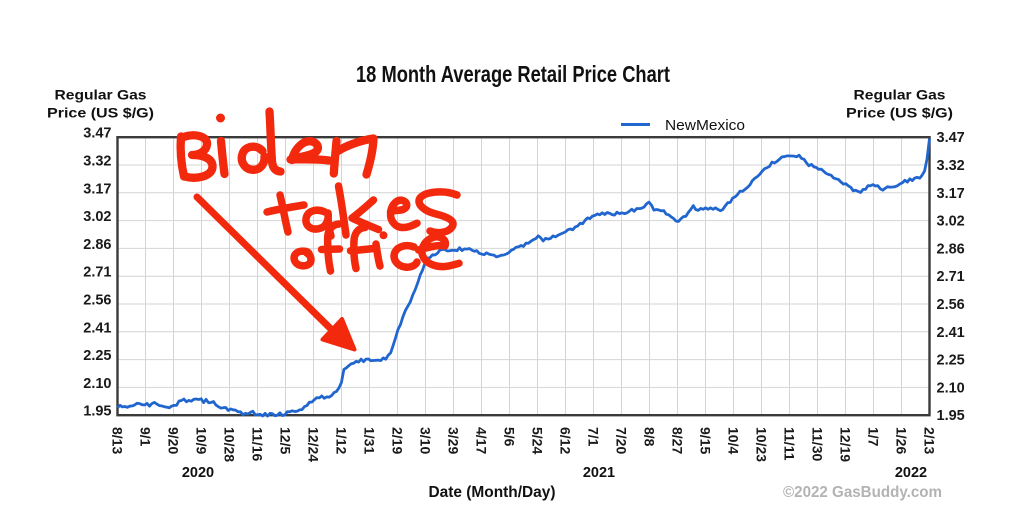 Image resolution: width=1024 pixels, height=524 pixels. What do you see at coordinates (761, 444) in the screenshot?
I see `svg-text: 10/23` at bounding box center [761, 444].